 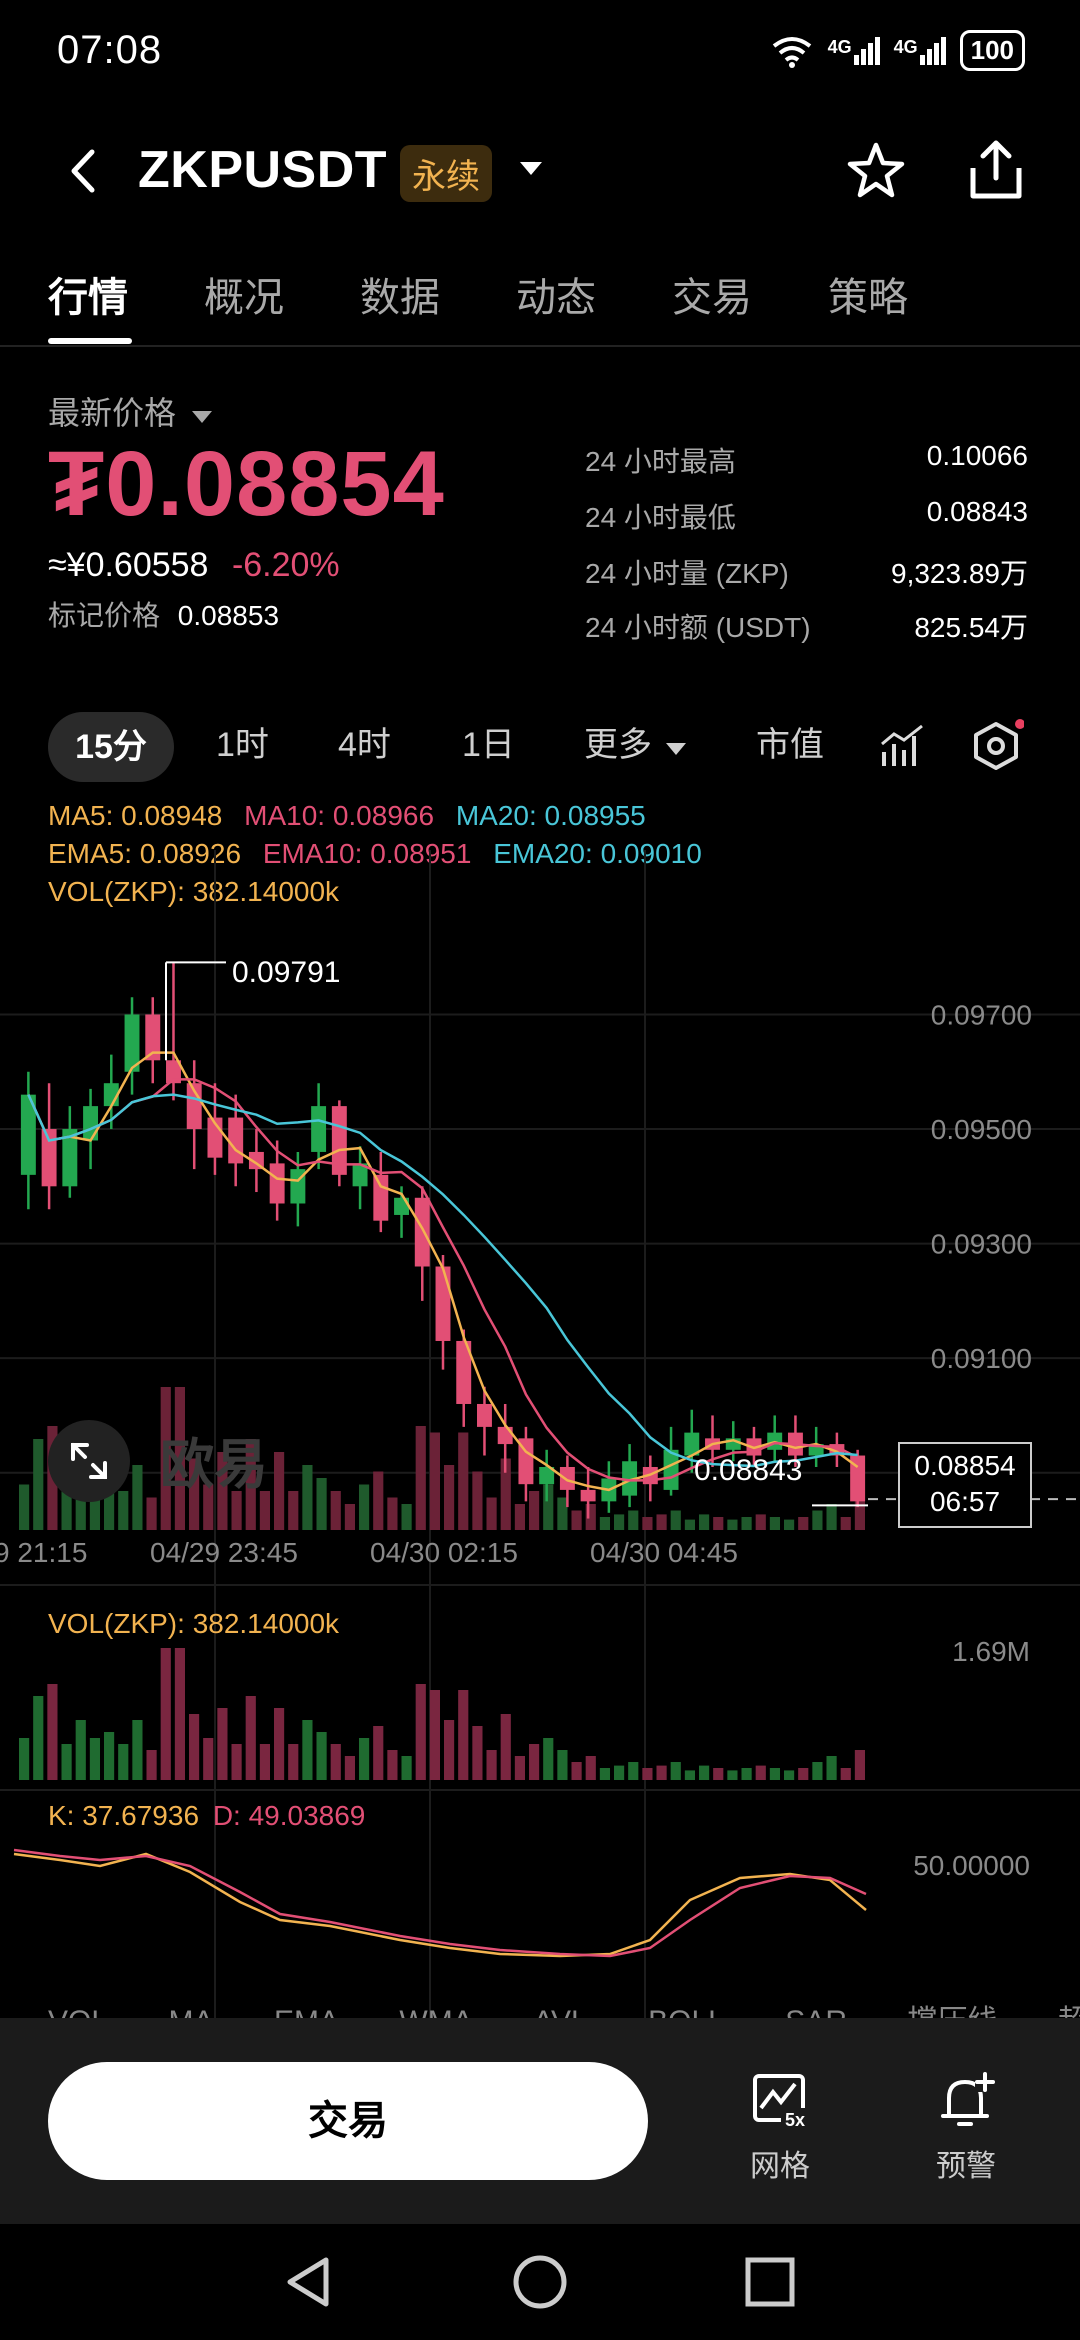 What do you see at coordinates (676, 749) in the screenshot?
I see `more-caret-icon` at bounding box center [676, 749].